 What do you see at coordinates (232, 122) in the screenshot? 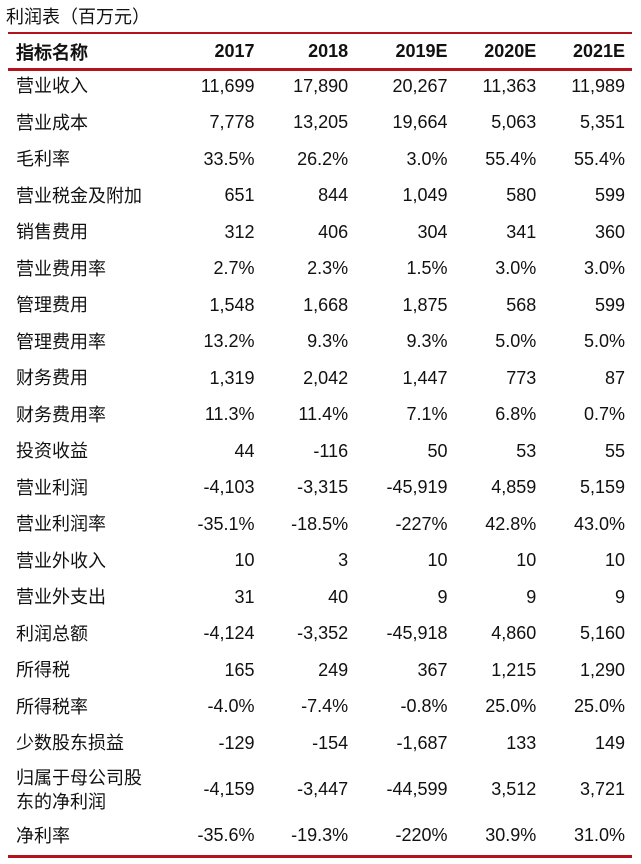
I see `value-cell: 7,778` at bounding box center [232, 122].